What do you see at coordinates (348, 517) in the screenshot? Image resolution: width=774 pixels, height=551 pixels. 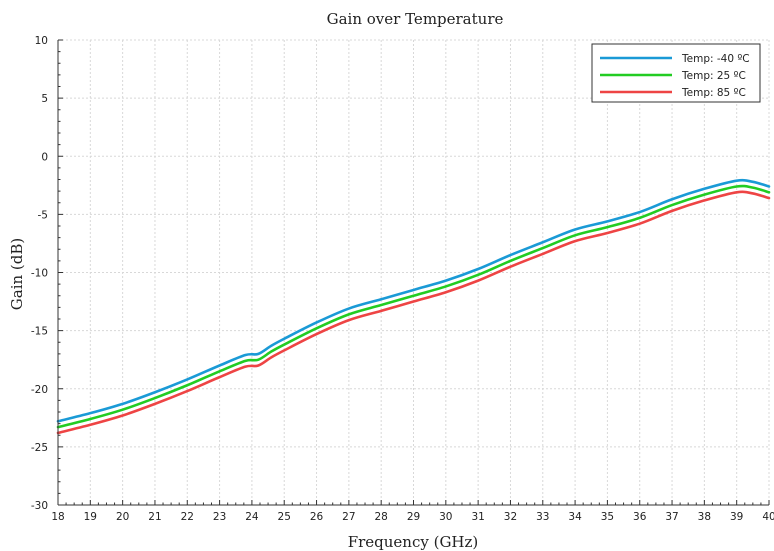 I see `x-tick-label: 27` at bounding box center [348, 517].